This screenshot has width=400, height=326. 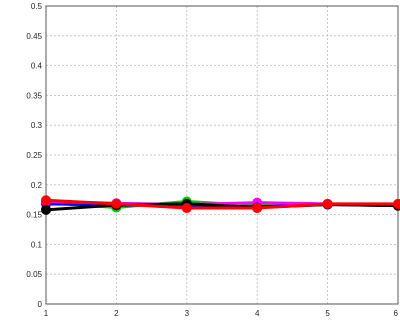 What do you see at coordinates (327, 313) in the screenshot?
I see `x-tick-label: 5` at bounding box center [327, 313].